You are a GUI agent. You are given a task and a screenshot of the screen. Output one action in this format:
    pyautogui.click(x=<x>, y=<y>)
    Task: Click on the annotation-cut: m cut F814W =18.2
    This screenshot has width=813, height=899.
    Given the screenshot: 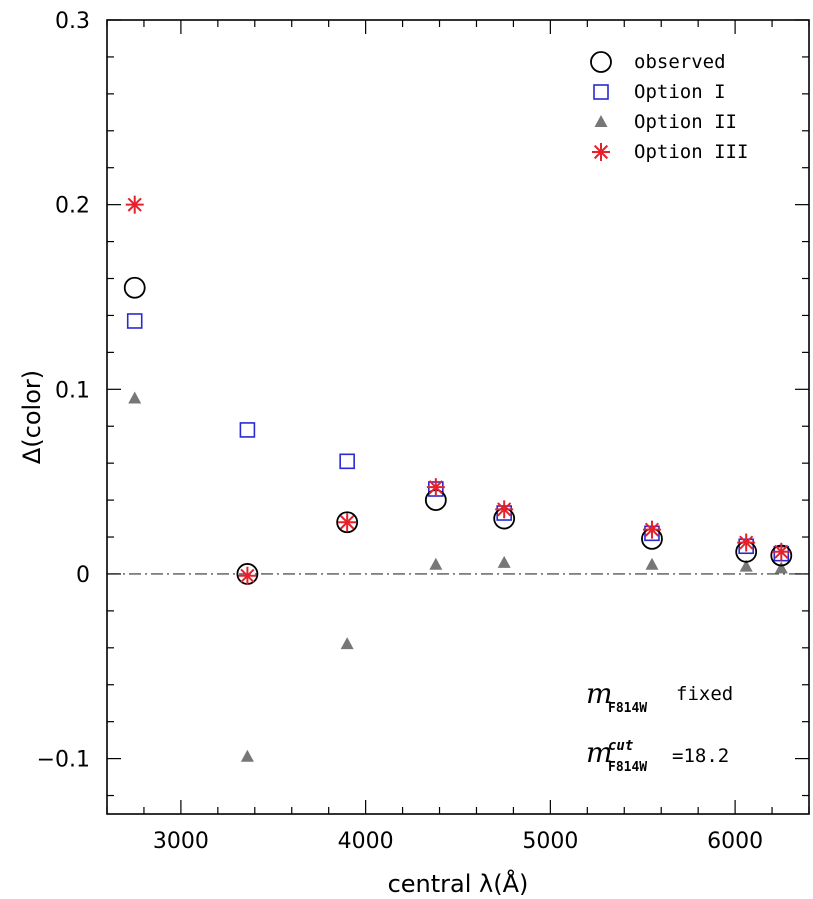 What is the action you would take?
    pyautogui.click(x=657, y=755)
    